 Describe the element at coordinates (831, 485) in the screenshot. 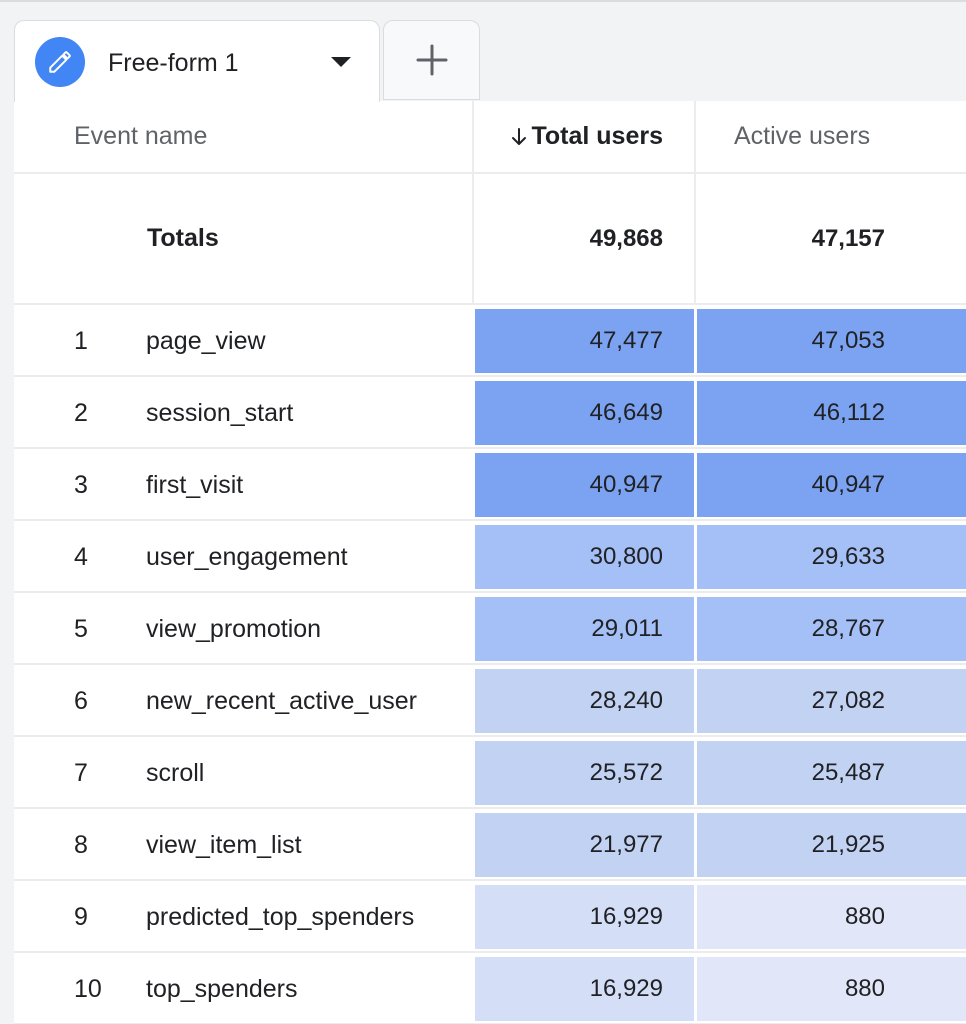

I see `active-users-cell: 40,947` at that location.